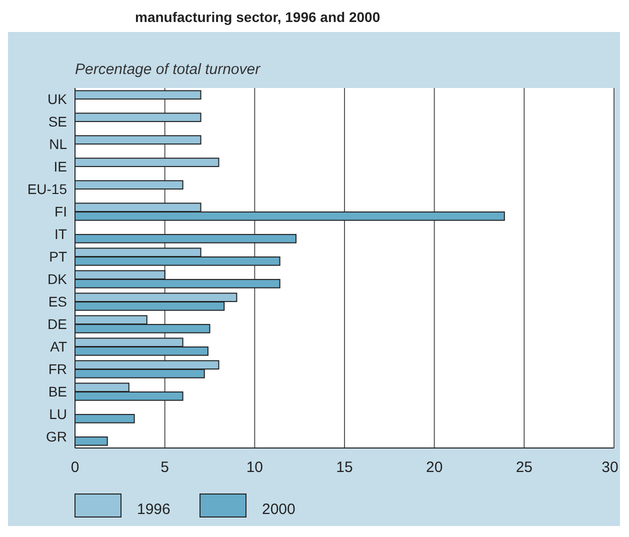 The image size is (629, 537). What do you see at coordinates (279, 509) in the screenshot?
I see `legend-label: 2000` at bounding box center [279, 509].